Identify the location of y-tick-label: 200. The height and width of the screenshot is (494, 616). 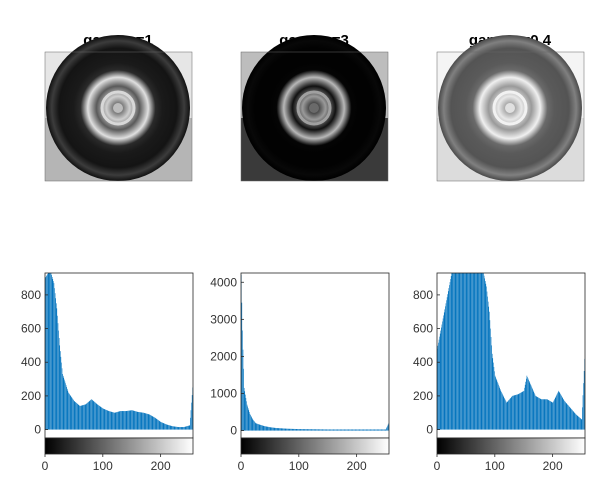
(423, 396).